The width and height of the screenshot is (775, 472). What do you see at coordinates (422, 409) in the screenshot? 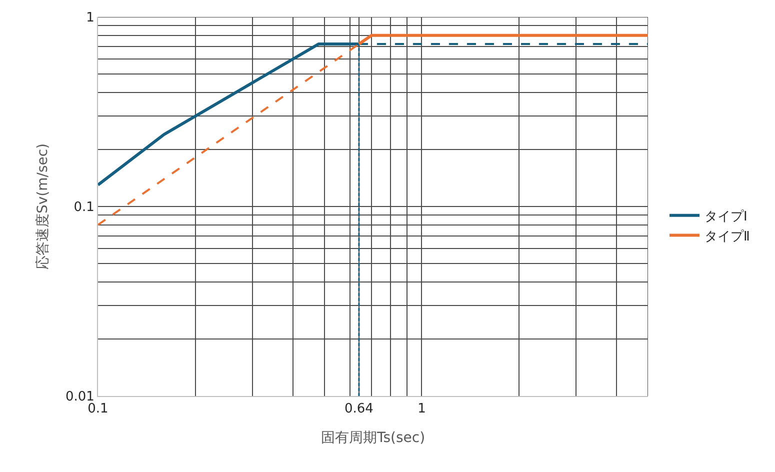
I see `x-tick-label: 1` at bounding box center [422, 409].